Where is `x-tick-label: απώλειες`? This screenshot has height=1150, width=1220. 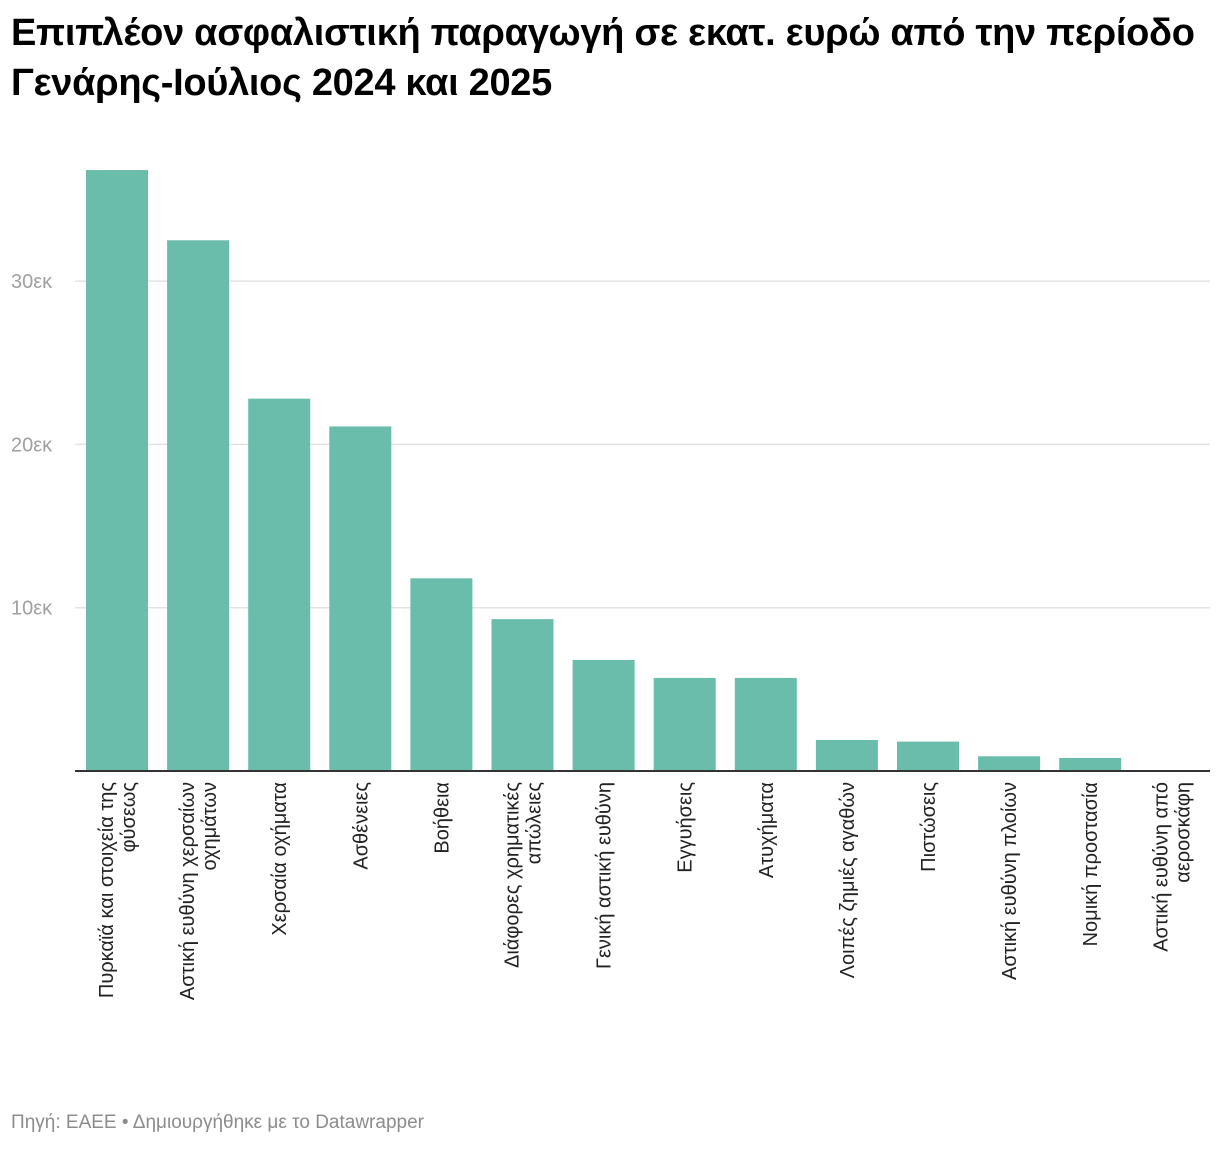 x-tick-label: απώλειες is located at coordinates (535, 823).